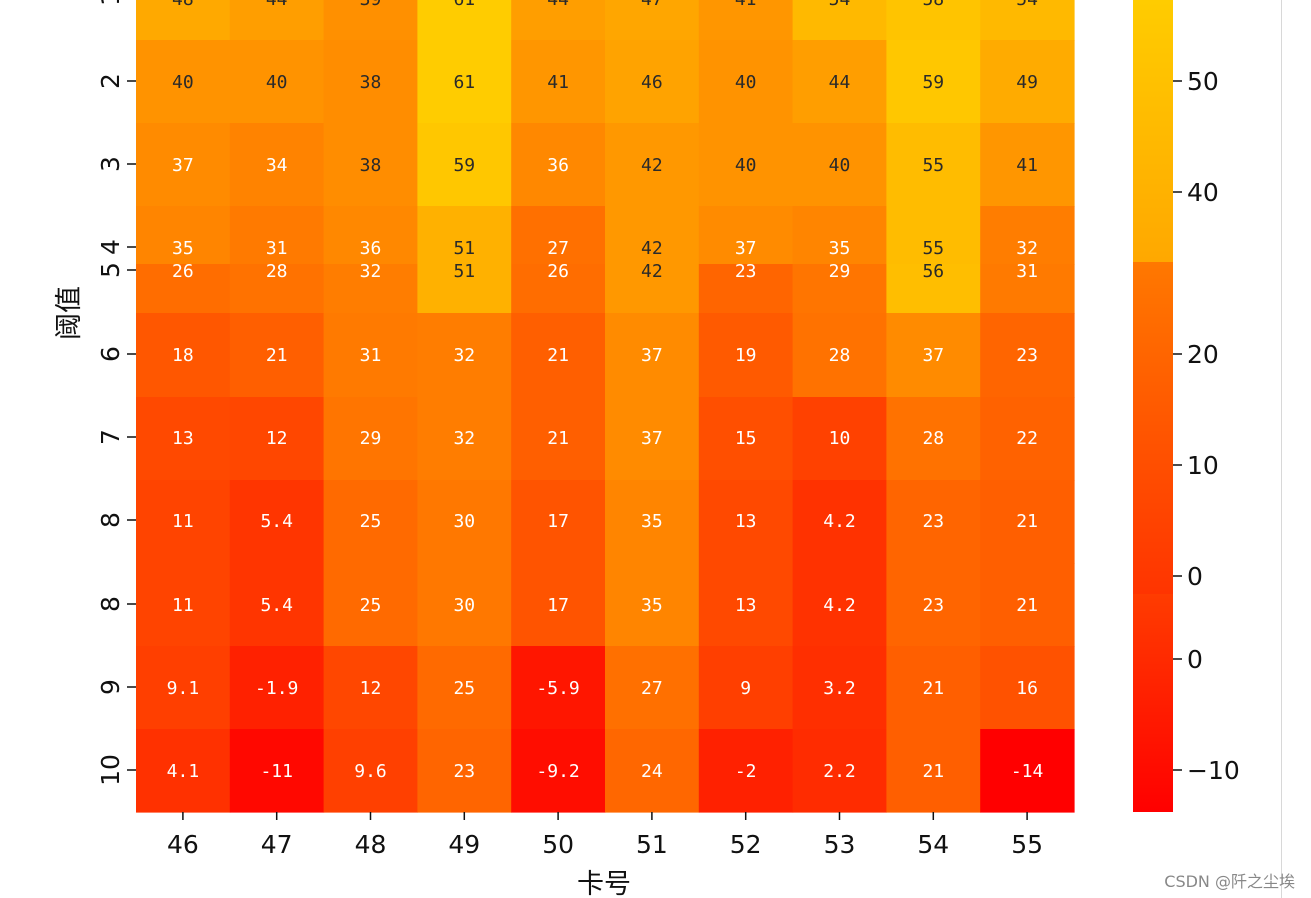 This screenshot has width=1311, height=898. What do you see at coordinates (1203, 192) in the screenshot?
I see `colorbar-tick-label: 40` at bounding box center [1203, 192].